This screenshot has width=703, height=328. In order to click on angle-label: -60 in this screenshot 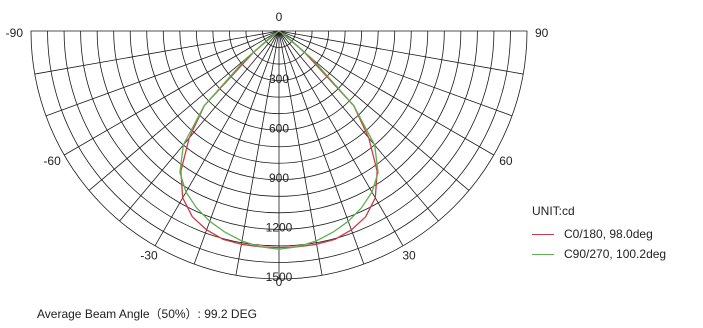, I will do `click(52, 161)`.